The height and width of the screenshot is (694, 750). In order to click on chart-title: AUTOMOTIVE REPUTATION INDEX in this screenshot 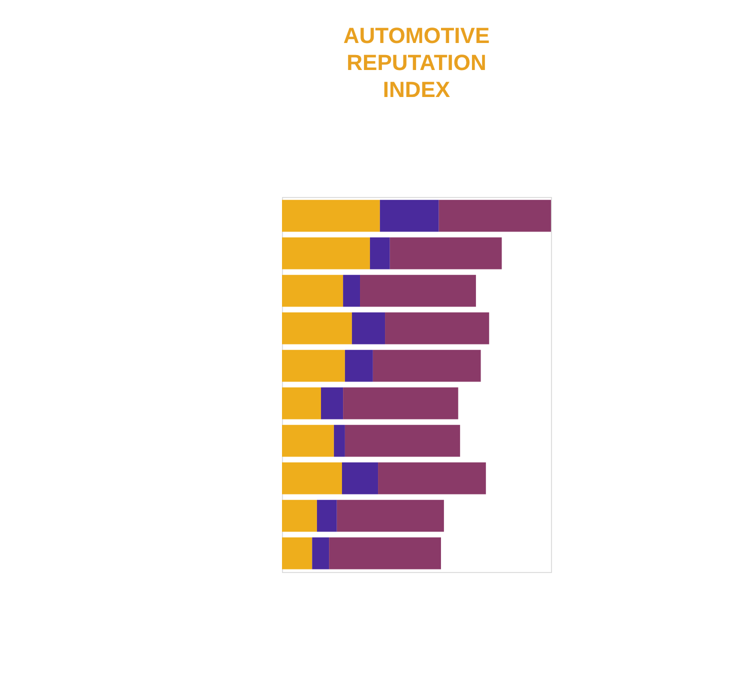, I will do `click(416, 62)`.